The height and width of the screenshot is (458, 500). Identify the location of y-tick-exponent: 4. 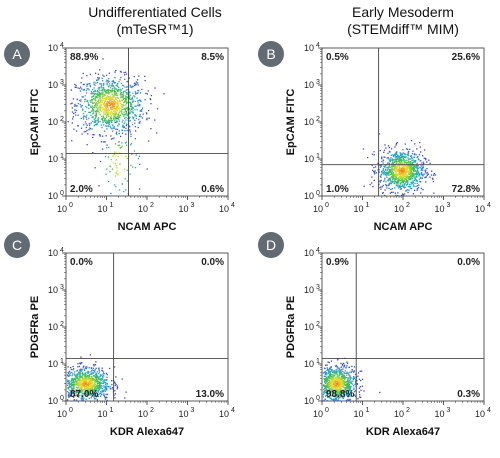
(318, 250).